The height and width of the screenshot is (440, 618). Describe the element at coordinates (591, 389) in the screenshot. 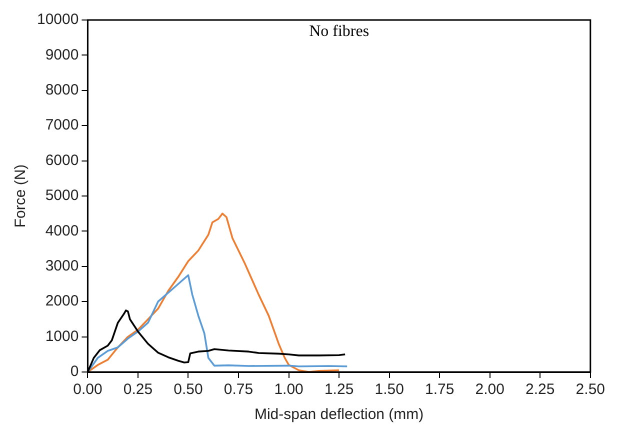

I see `x-tick-label: 2.50` at that location.